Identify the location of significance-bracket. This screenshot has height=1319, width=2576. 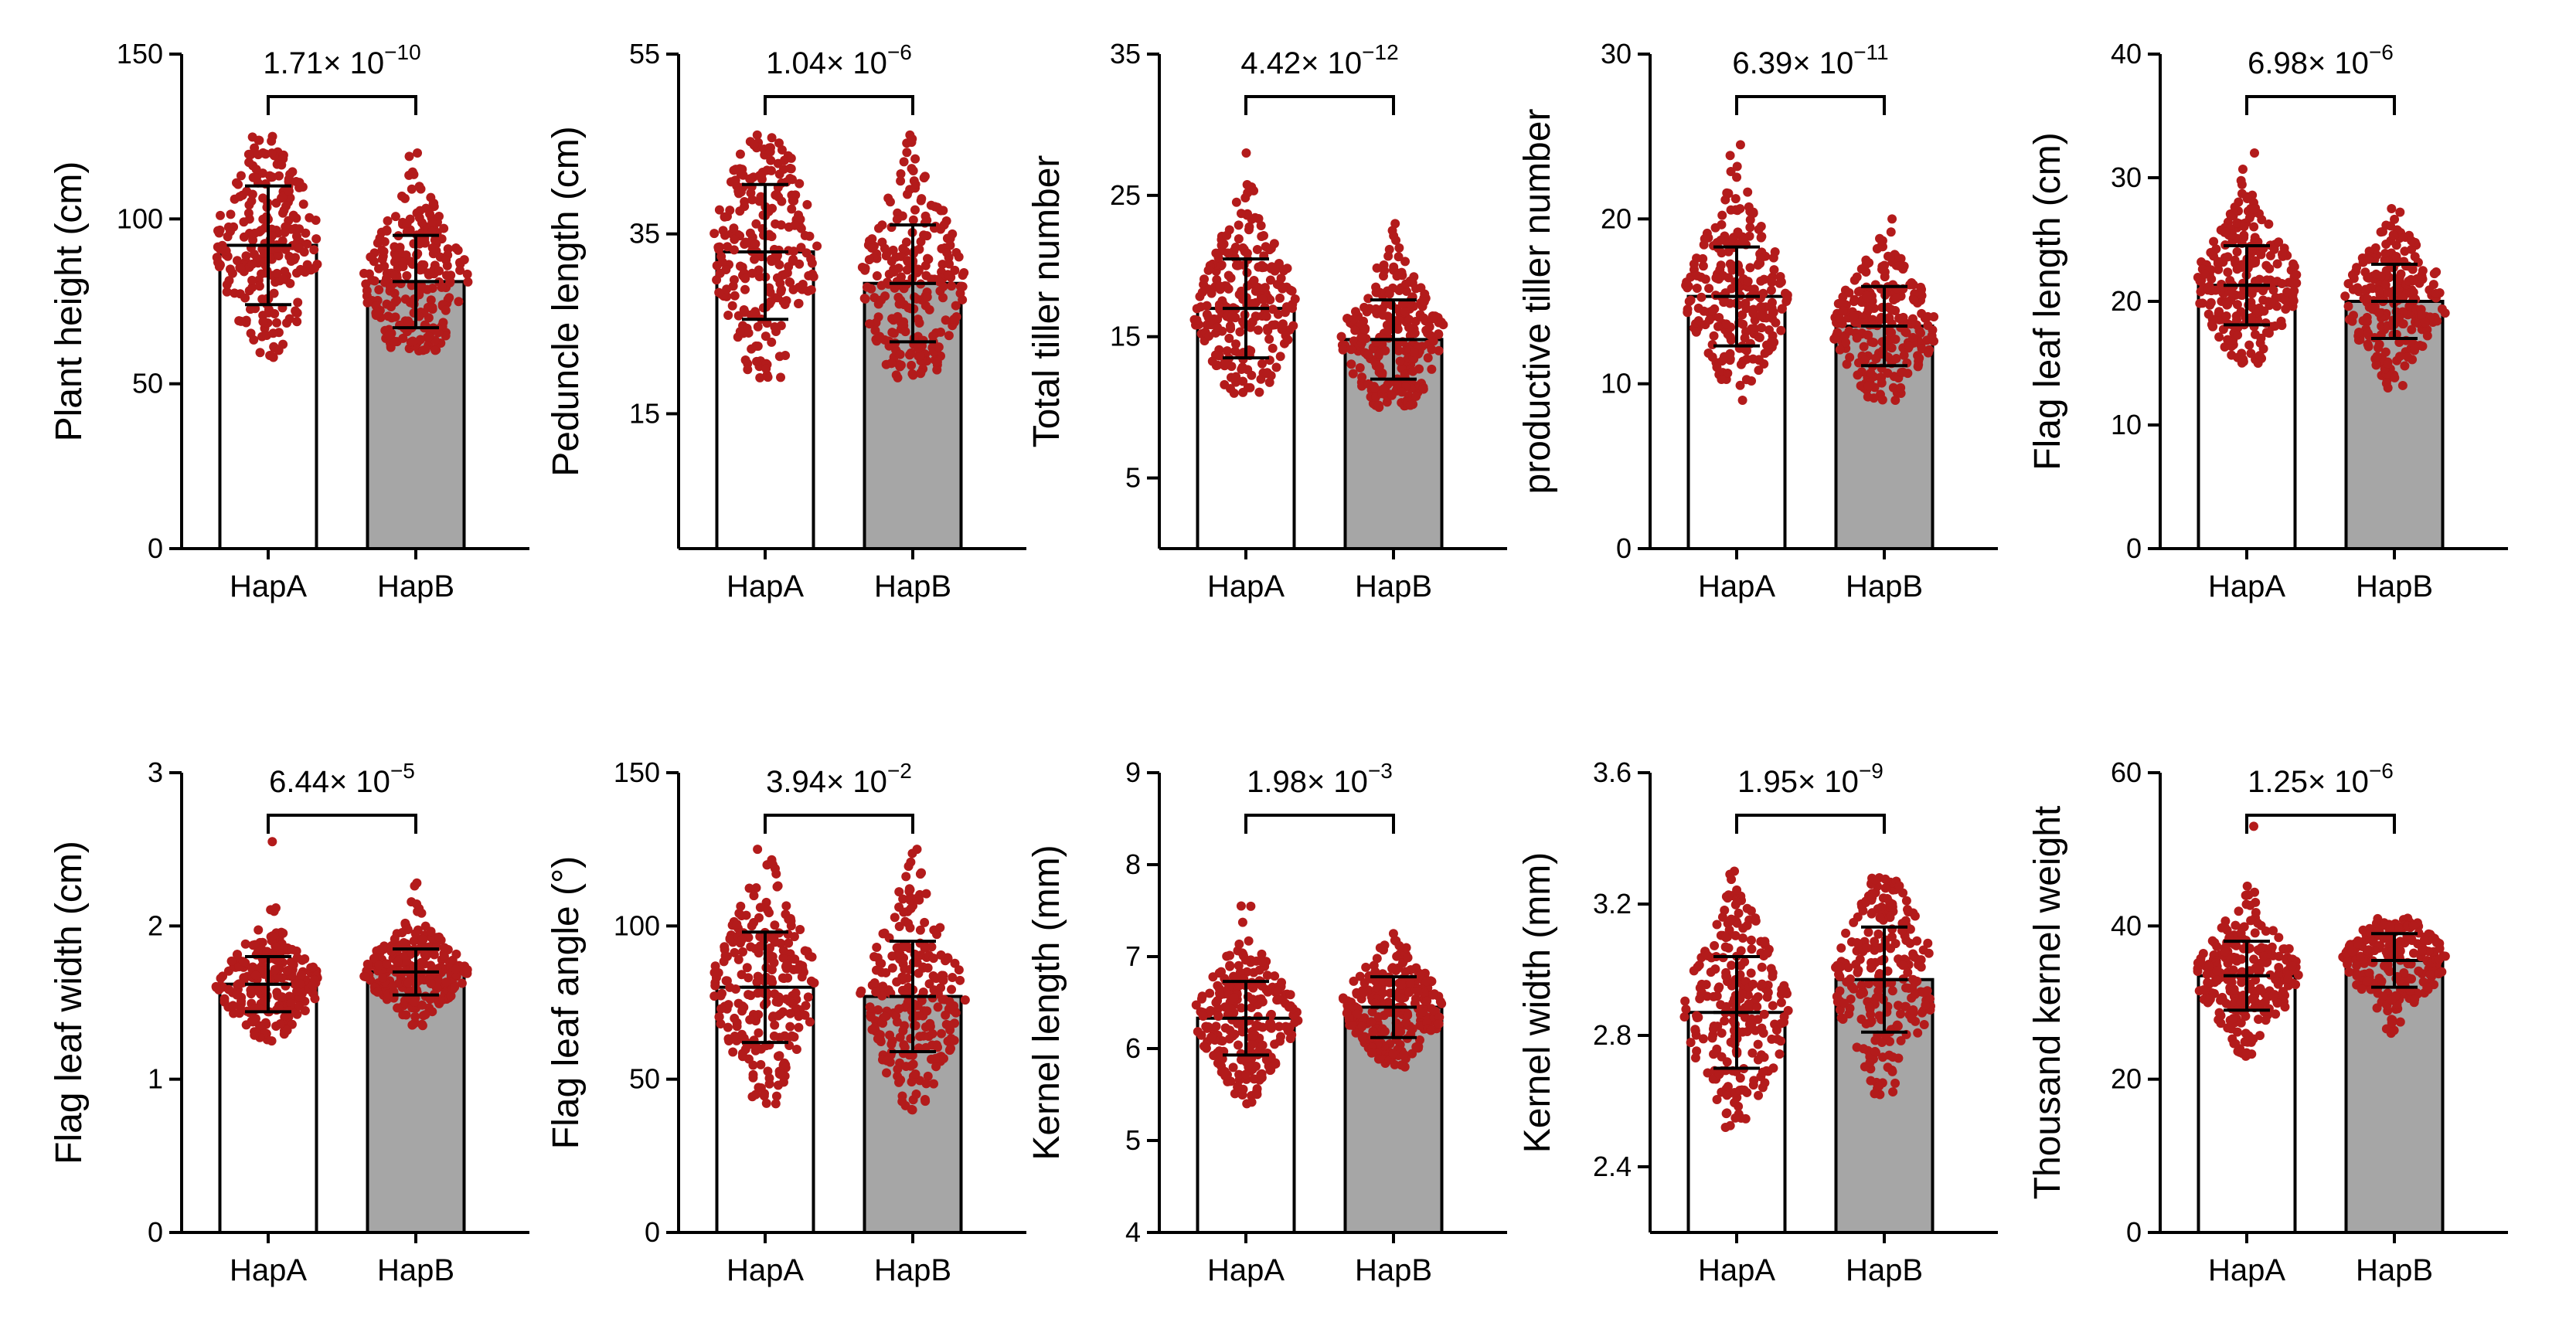
(839, 106).